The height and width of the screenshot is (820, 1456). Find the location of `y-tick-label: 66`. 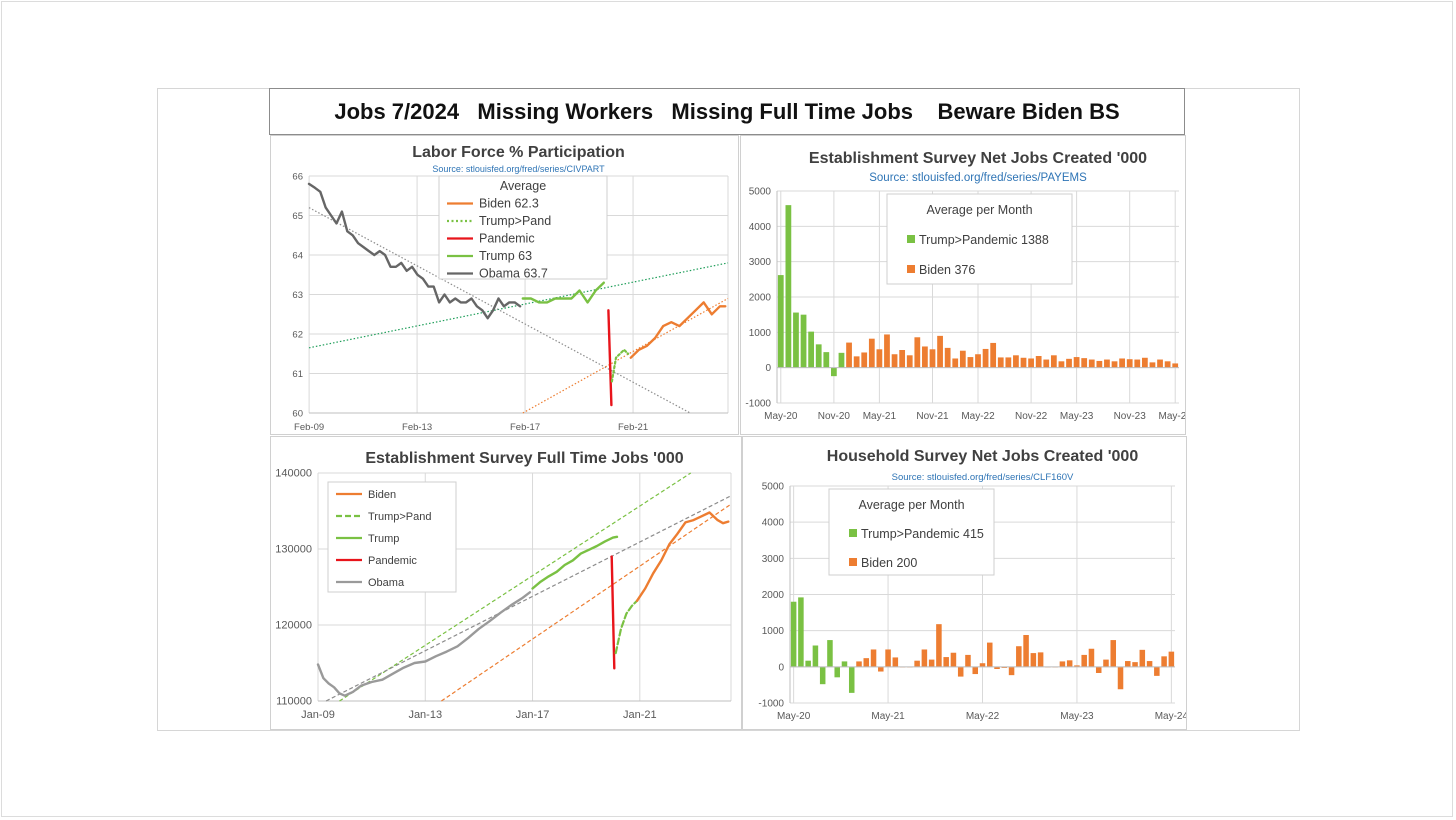

y-tick-label: 66 is located at coordinates (297, 177).